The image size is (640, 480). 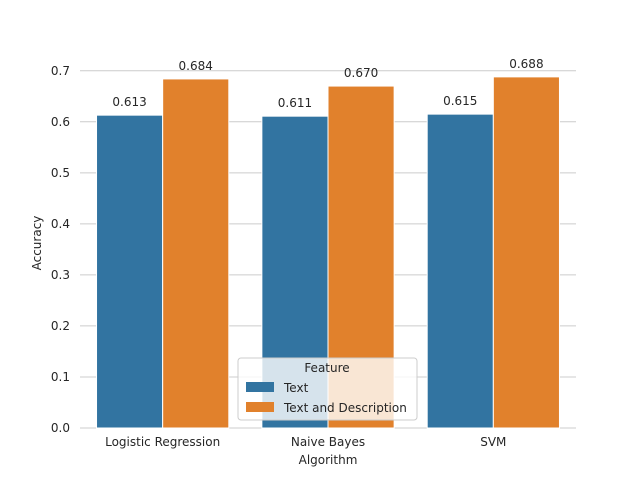 I want to click on y-tick-label: 0.4, so click(x=60, y=224).